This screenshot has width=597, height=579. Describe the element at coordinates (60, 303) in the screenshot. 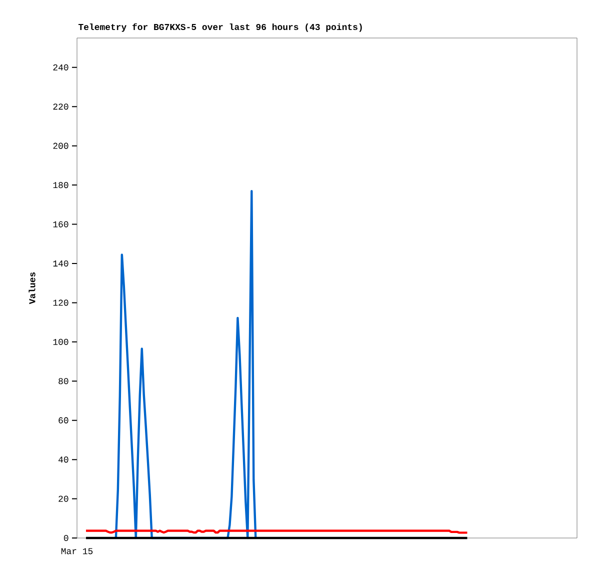

I see `y-tick-label: 120` at that location.